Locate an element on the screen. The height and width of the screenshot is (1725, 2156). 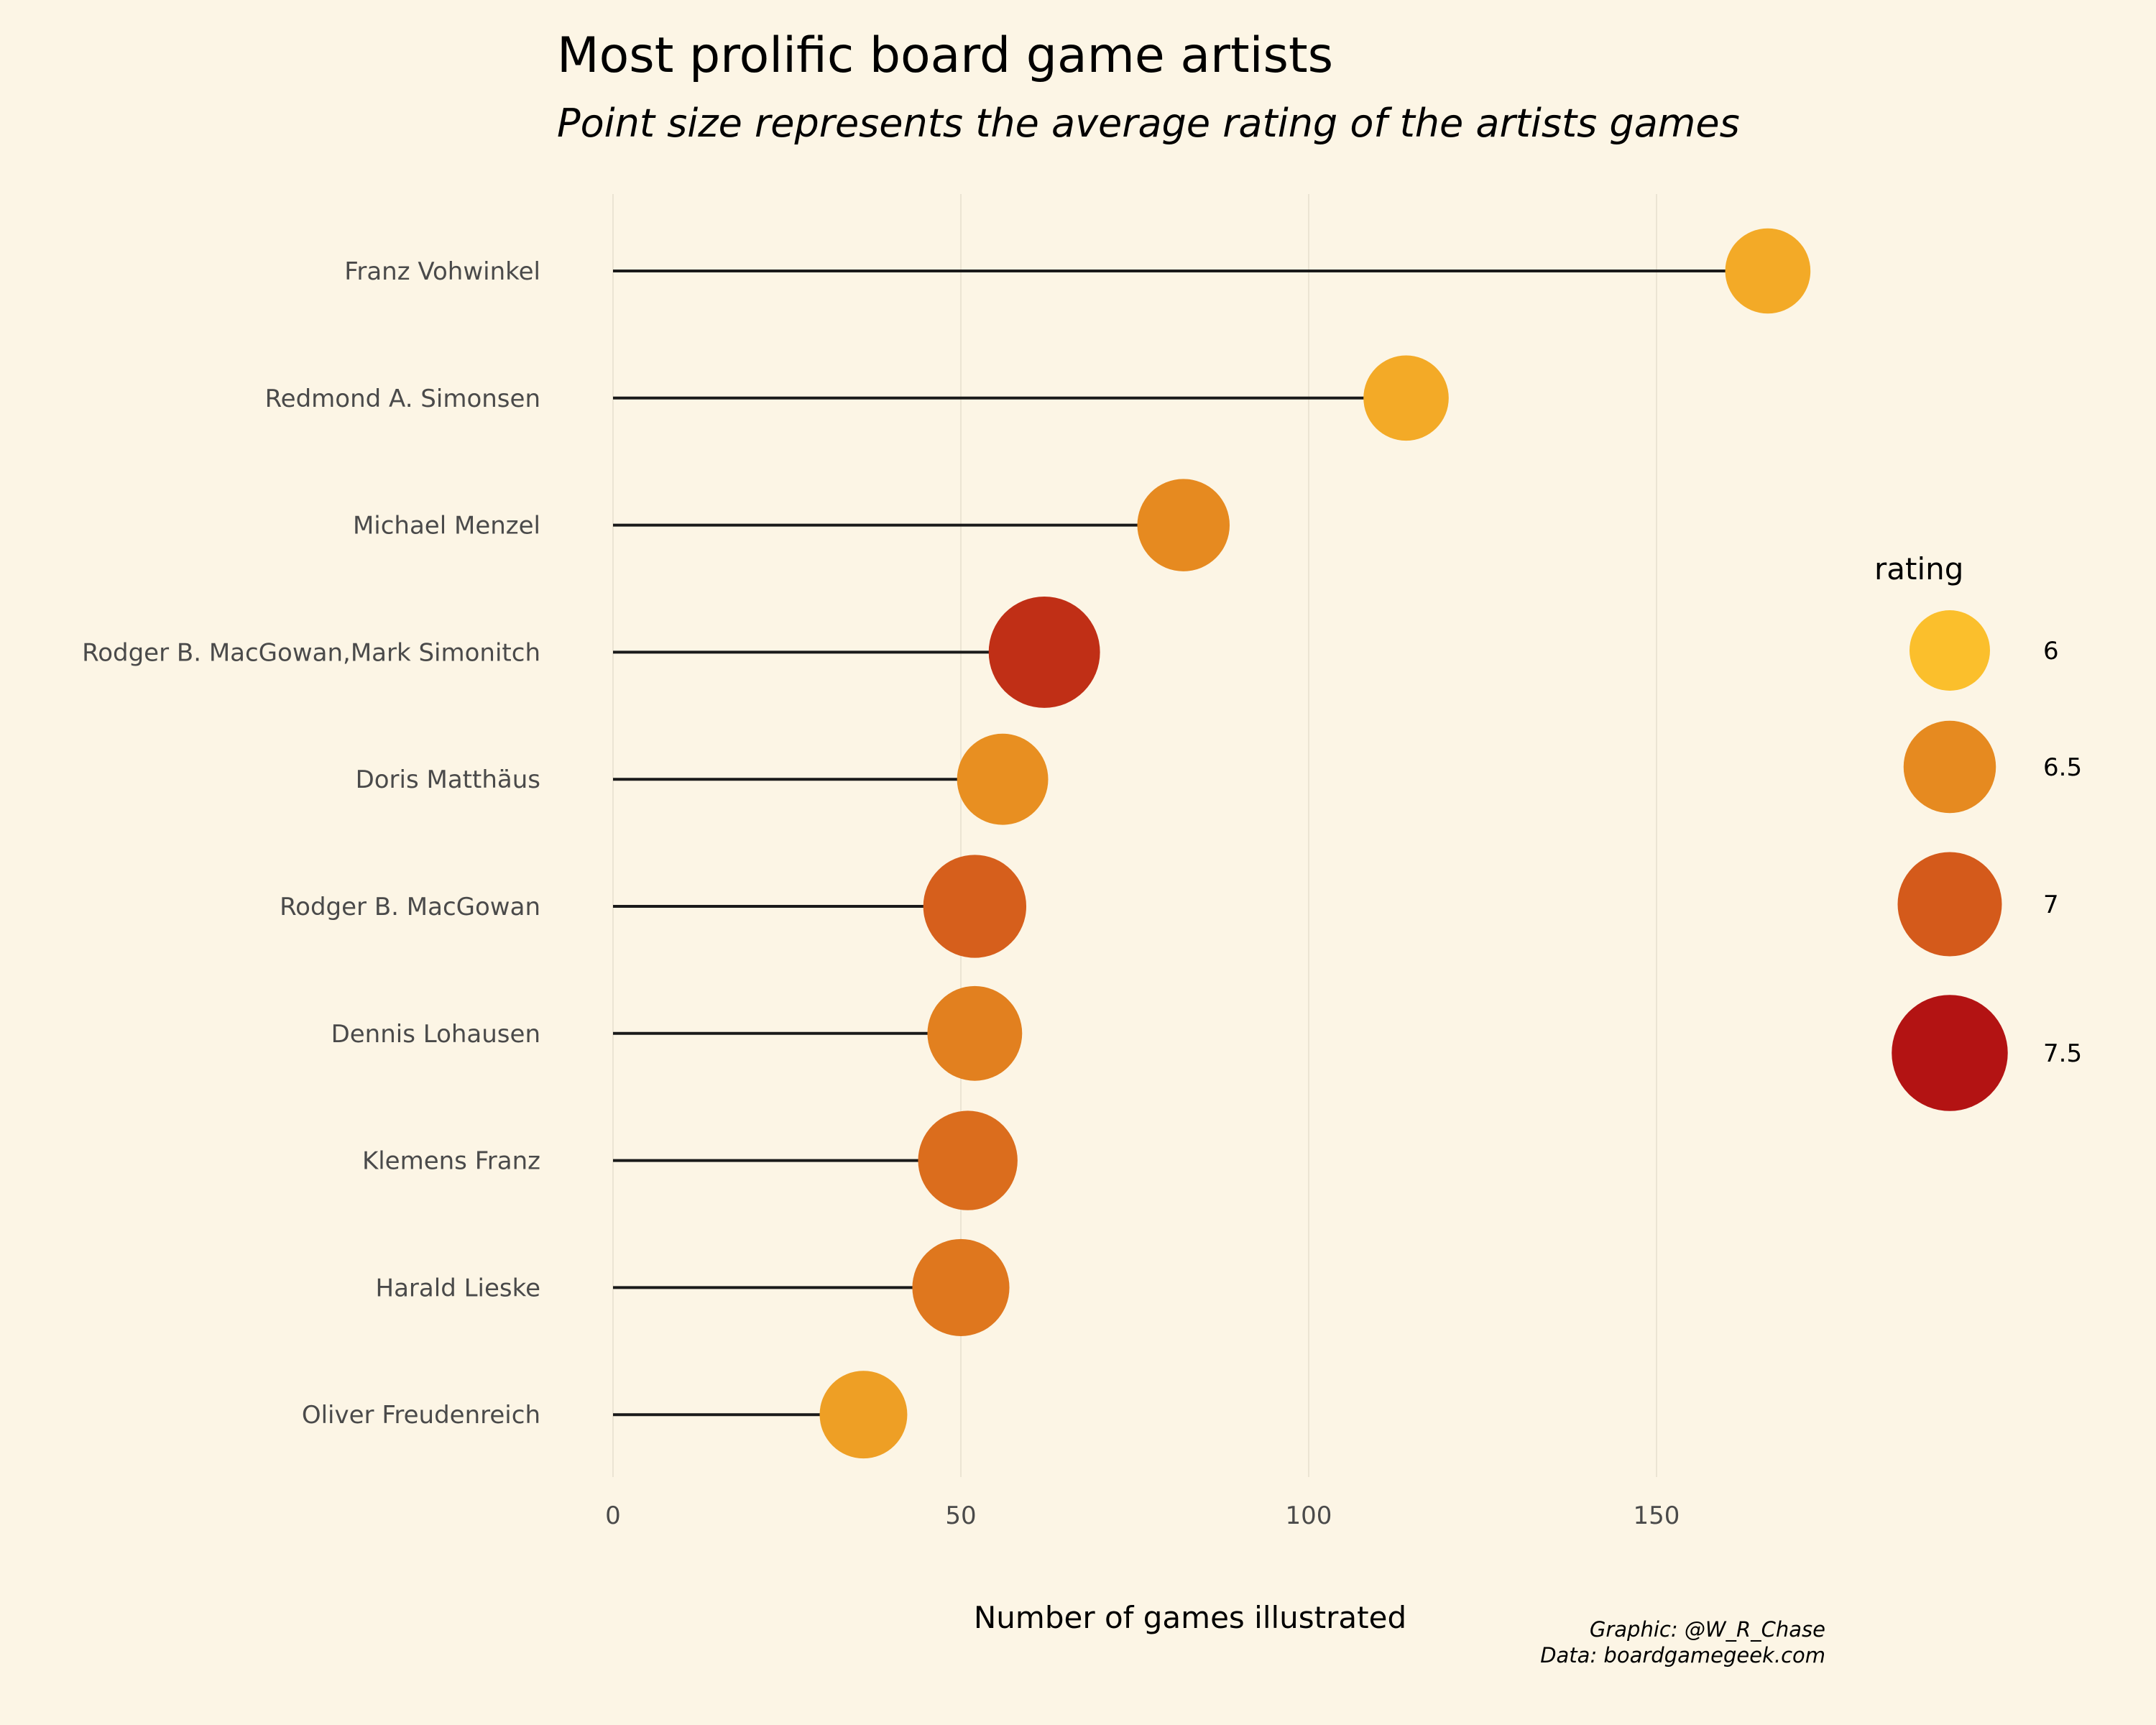
legend-label: 7.5 is located at coordinates (2062, 1053).